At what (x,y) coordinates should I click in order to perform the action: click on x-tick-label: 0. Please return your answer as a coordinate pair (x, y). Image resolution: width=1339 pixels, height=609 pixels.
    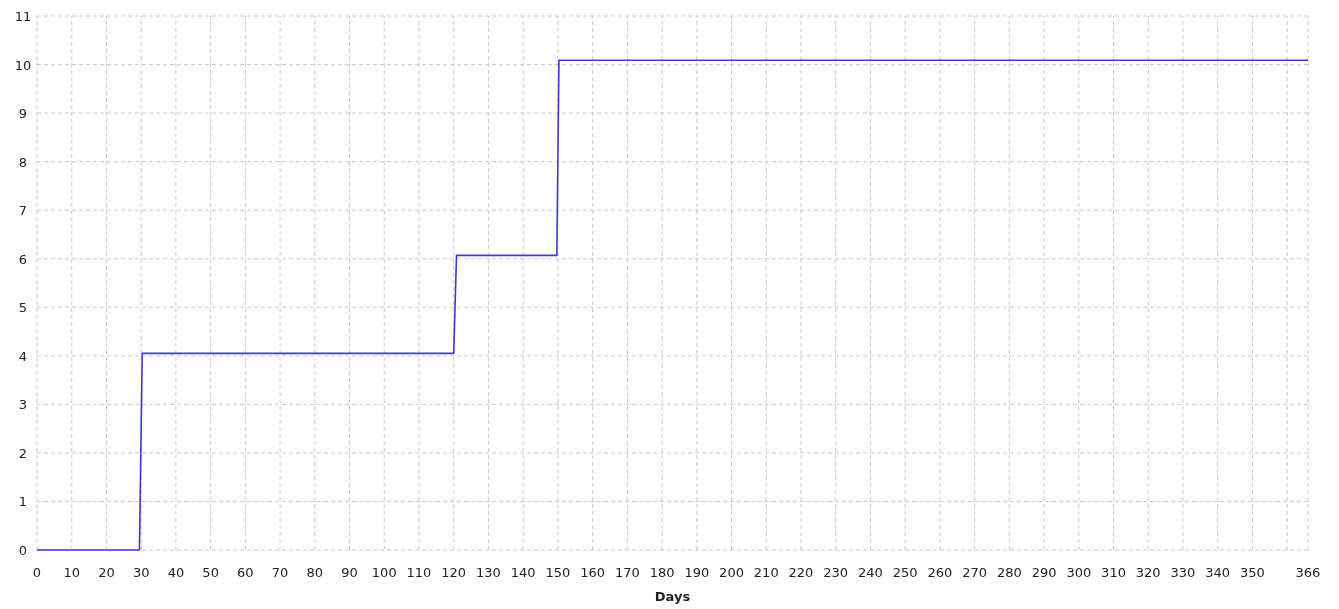
    Looking at the image, I should click on (37, 572).